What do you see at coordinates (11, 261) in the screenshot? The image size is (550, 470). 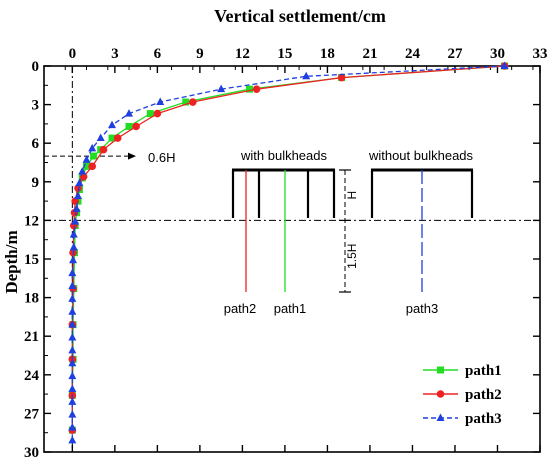 I see `y-axis-title: Depth/m` at bounding box center [11, 261].